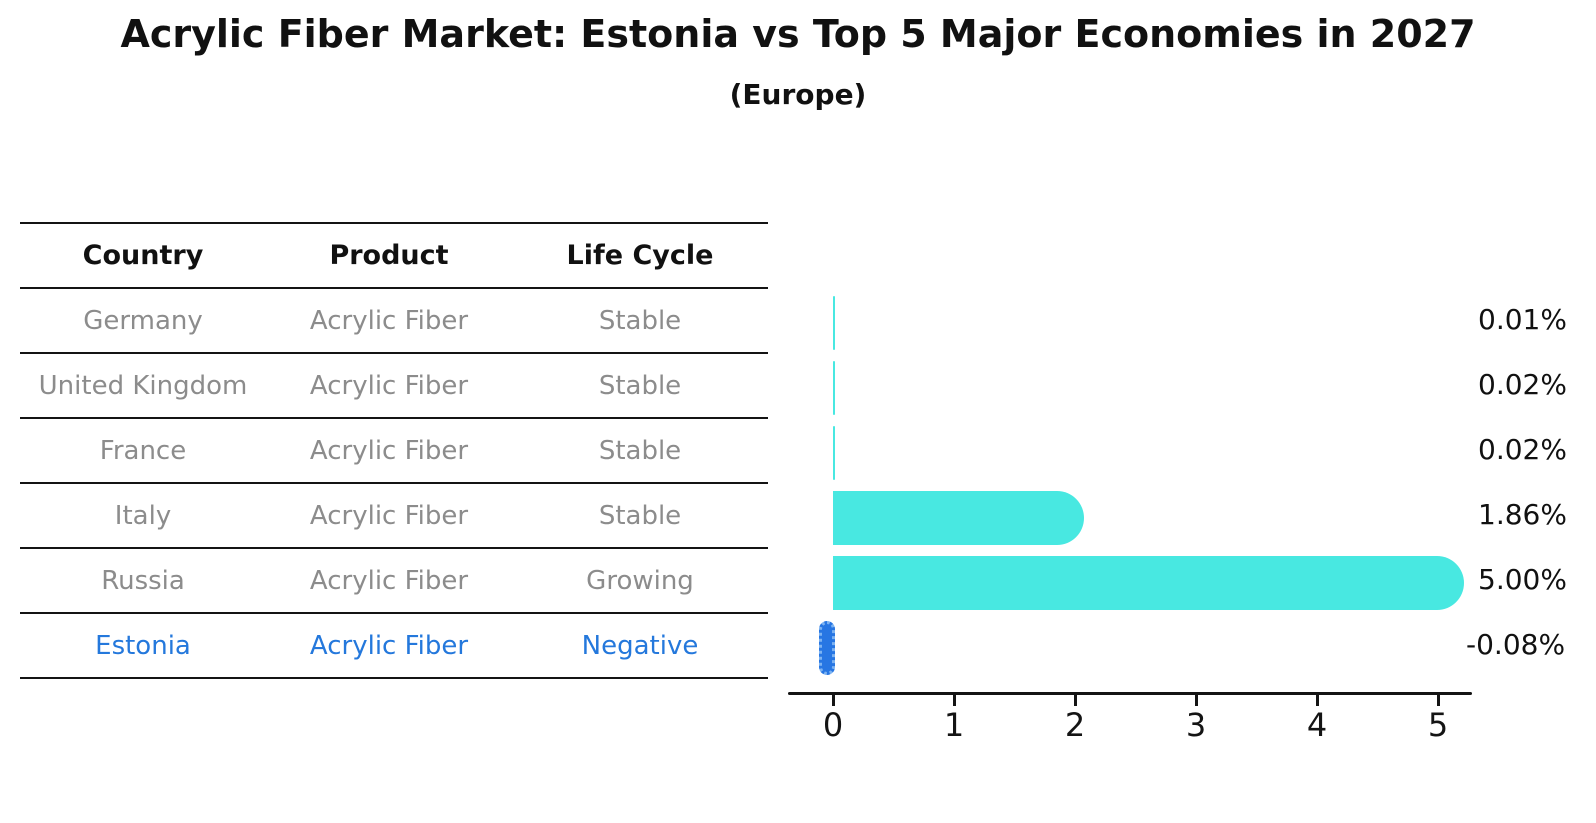 This screenshot has width=1596, height=823. I want to click on column-header-country: Country, so click(143, 255).